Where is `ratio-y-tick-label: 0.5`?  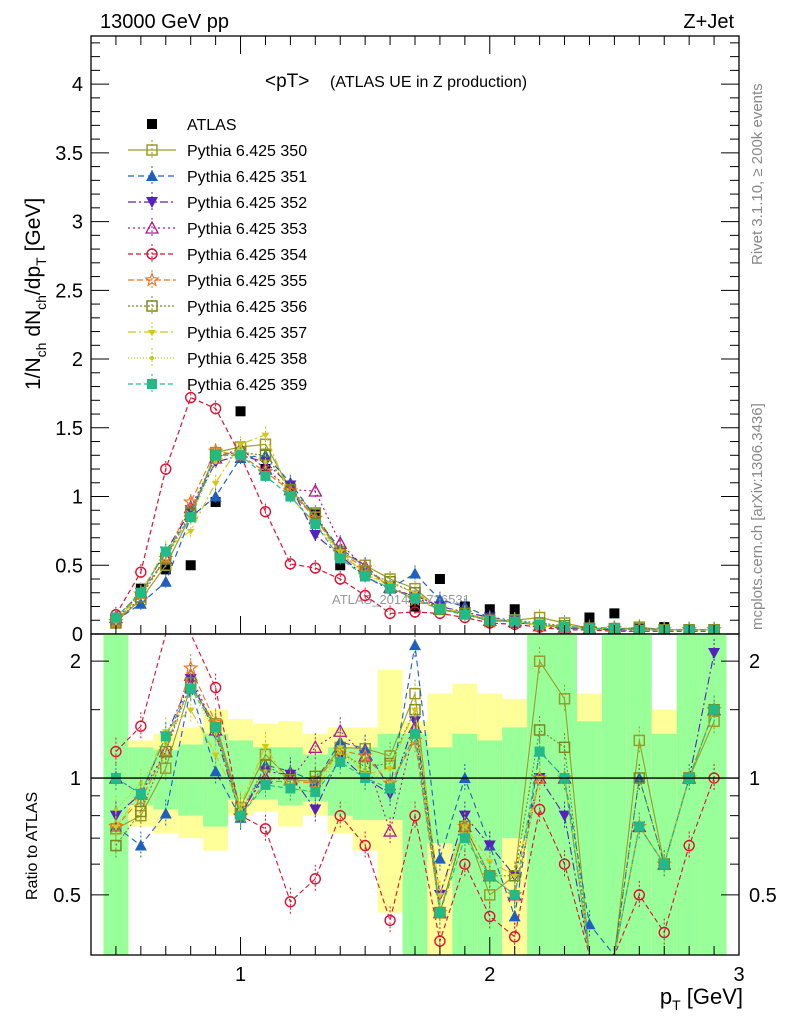 ratio-y-tick-label: 0.5 is located at coordinates (67, 896).